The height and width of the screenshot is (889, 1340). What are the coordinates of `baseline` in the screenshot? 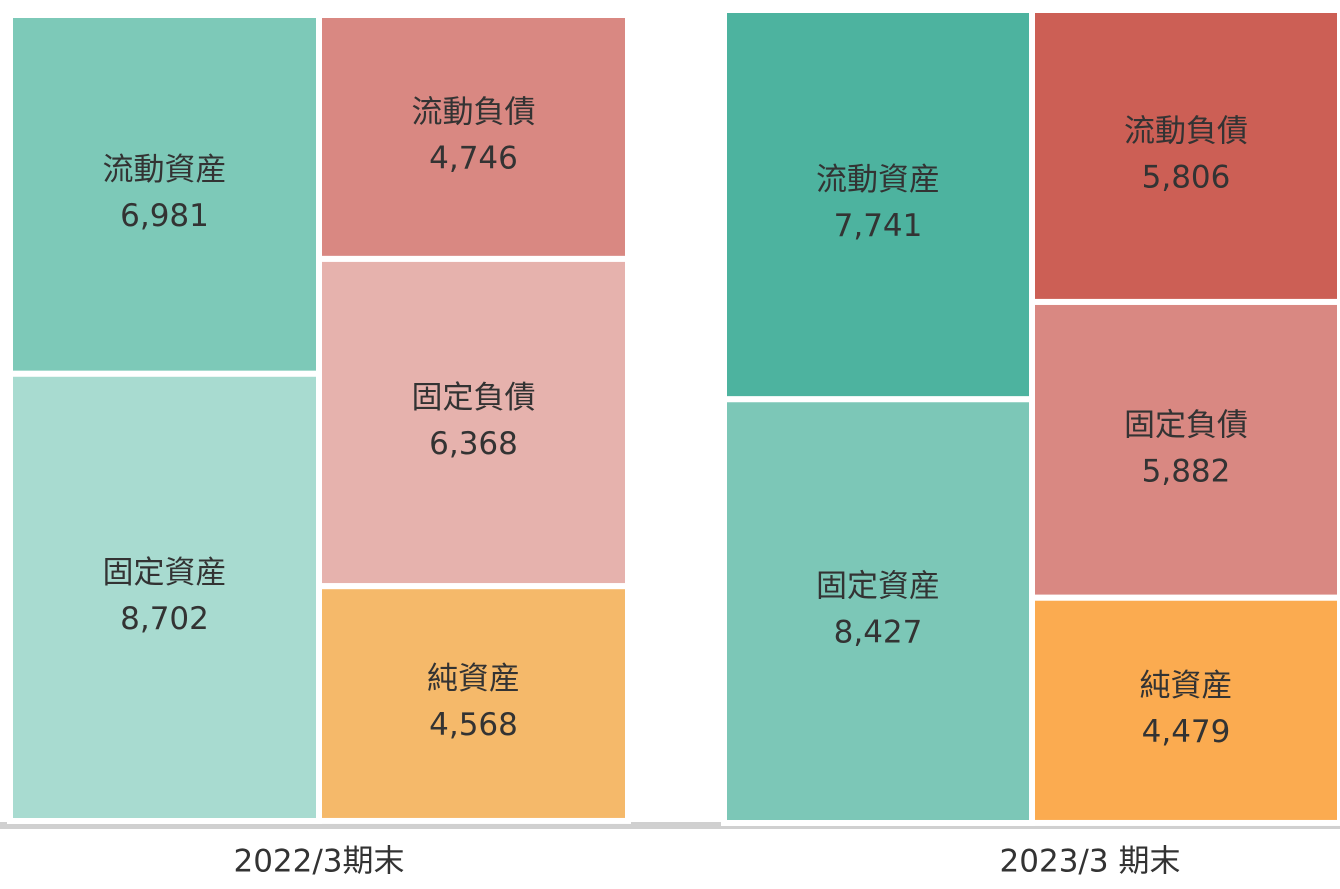 It's located at (670, 825).